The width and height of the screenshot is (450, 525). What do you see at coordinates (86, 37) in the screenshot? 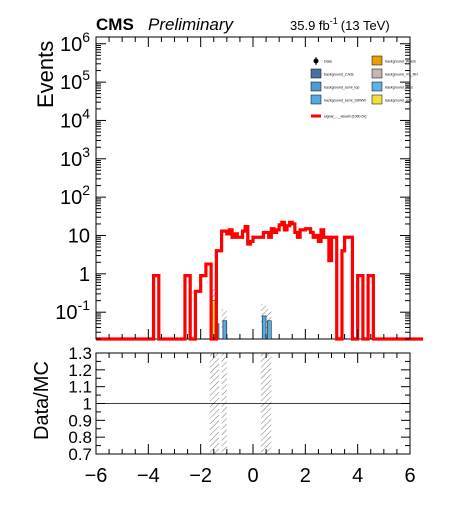
I see `y-tick-exponent: 6` at bounding box center [86, 37].